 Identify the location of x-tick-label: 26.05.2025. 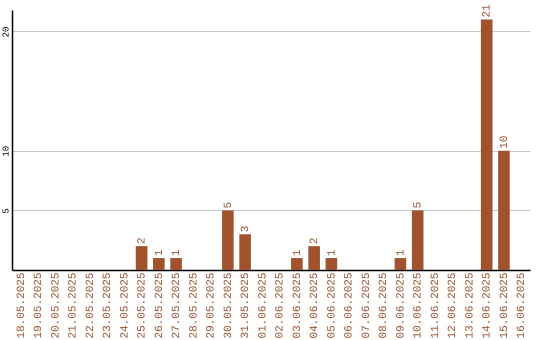
(160, 305).